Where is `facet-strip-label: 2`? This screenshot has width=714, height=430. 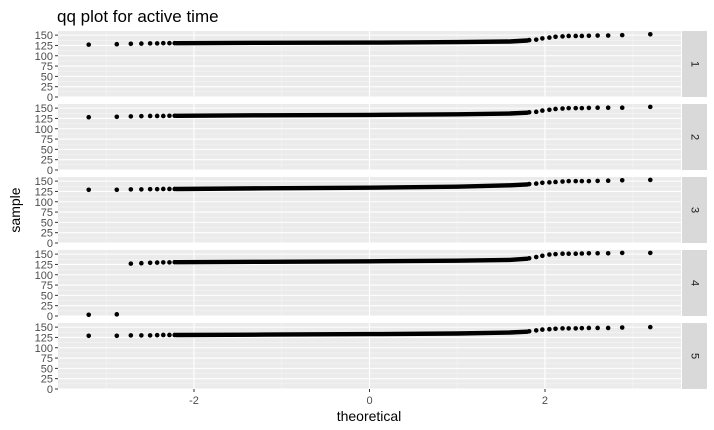 facet-strip-label: 2 is located at coordinates (695, 137).